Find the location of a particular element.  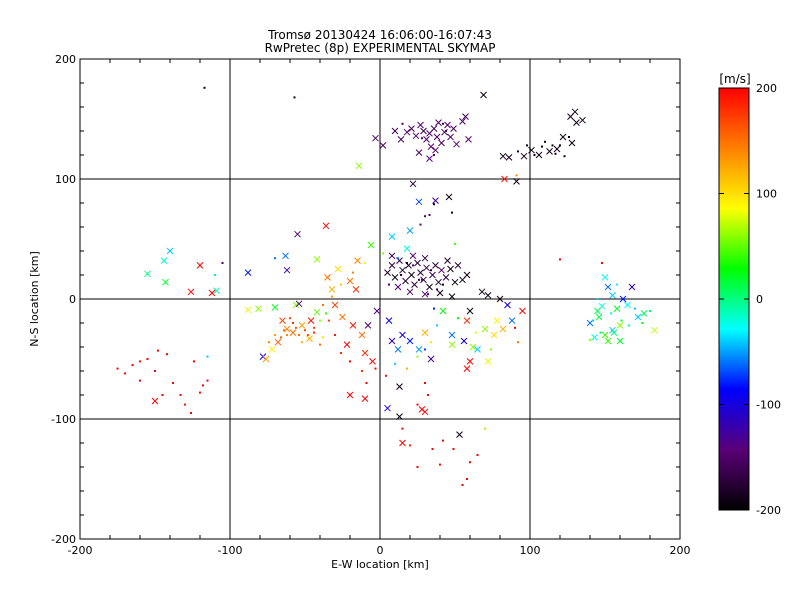

x-tick-label: 200 is located at coordinates (680, 550).